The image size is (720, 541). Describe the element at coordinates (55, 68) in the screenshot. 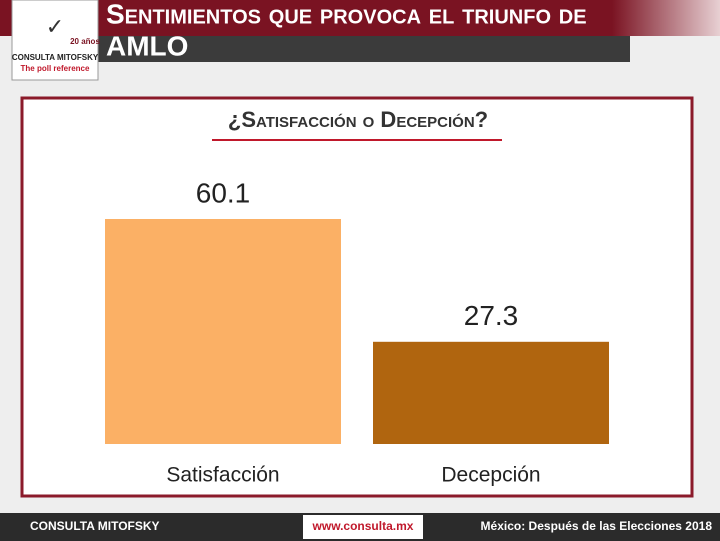

I see `logo-tagline: The poll reference` at that location.